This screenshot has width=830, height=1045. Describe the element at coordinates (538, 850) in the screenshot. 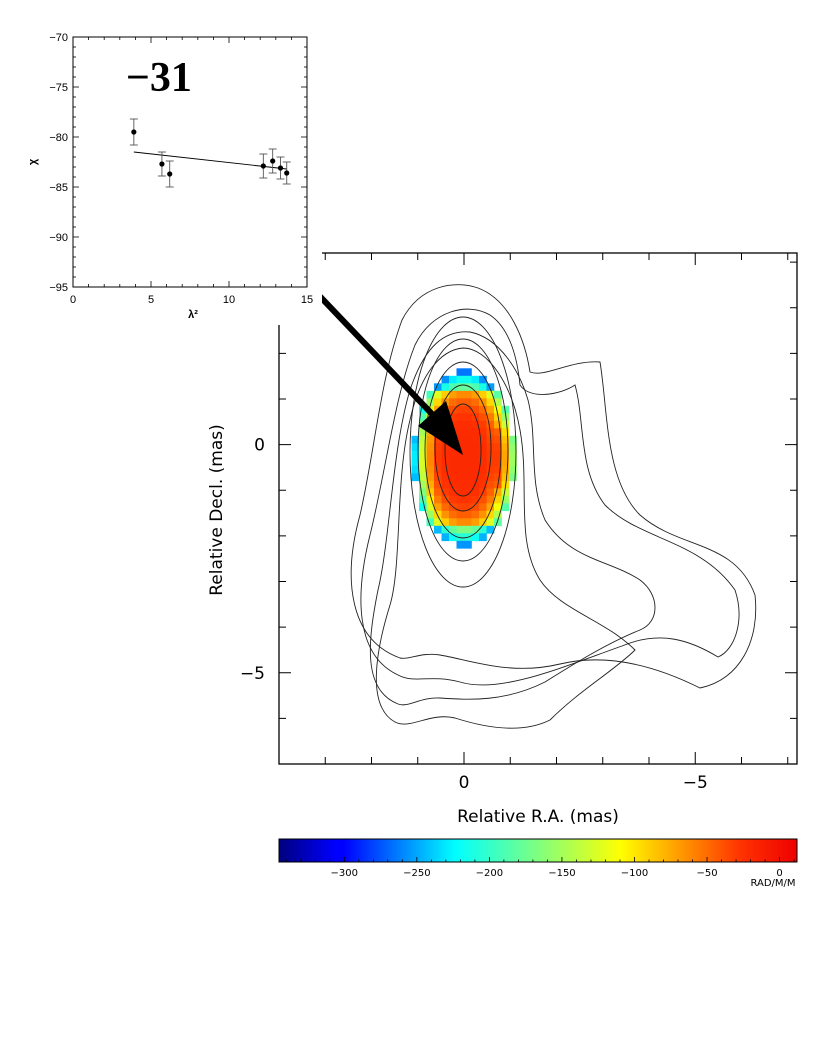

I see `colorbar-gradient` at that location.